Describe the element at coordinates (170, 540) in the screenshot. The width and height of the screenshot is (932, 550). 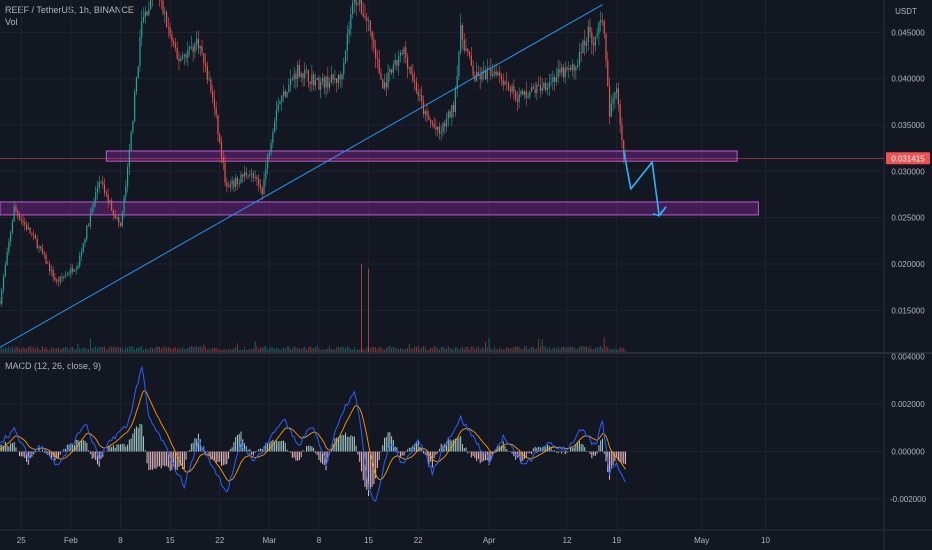
I see `time-tick-label: 15` at that location.